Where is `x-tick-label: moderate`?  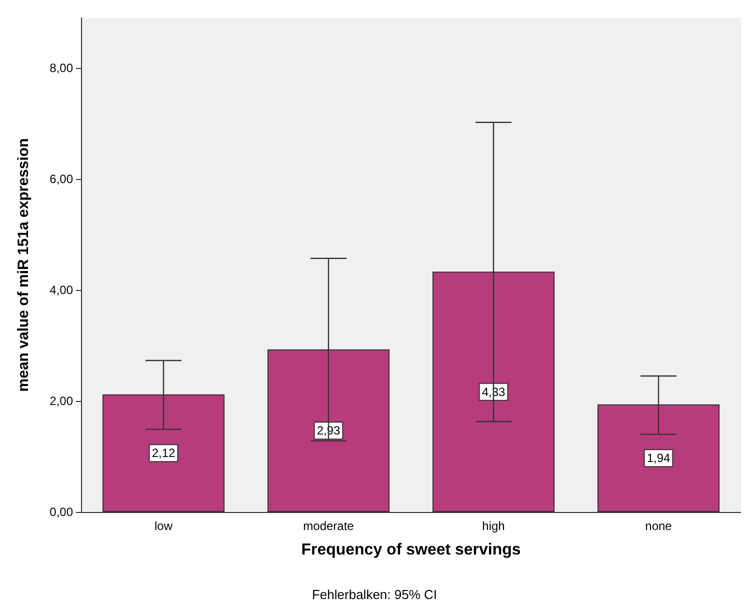 x-tick-label: moderate is located at coordinates (328, 526).